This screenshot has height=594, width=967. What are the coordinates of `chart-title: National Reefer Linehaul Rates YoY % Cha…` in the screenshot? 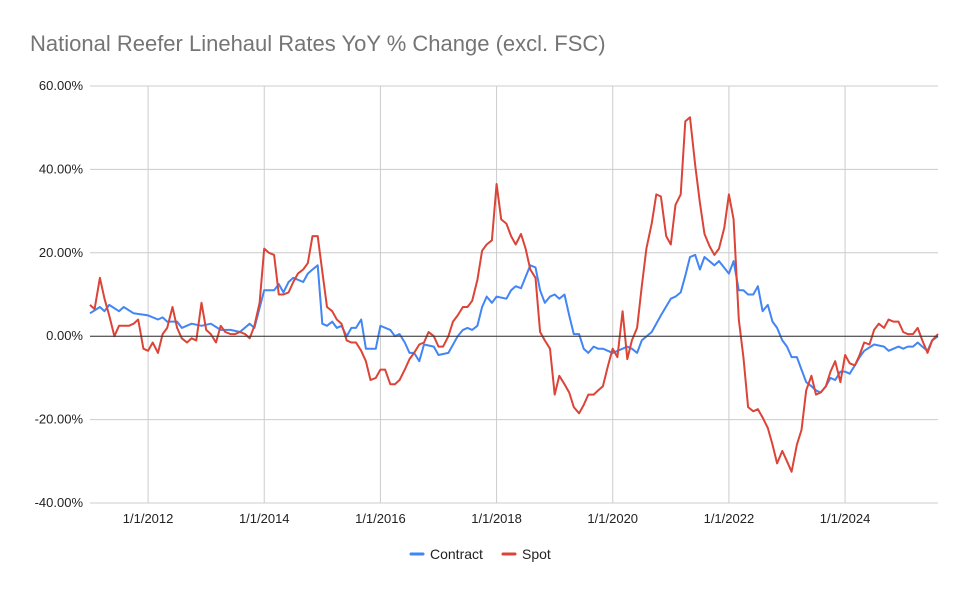 It's located at (318, 43).